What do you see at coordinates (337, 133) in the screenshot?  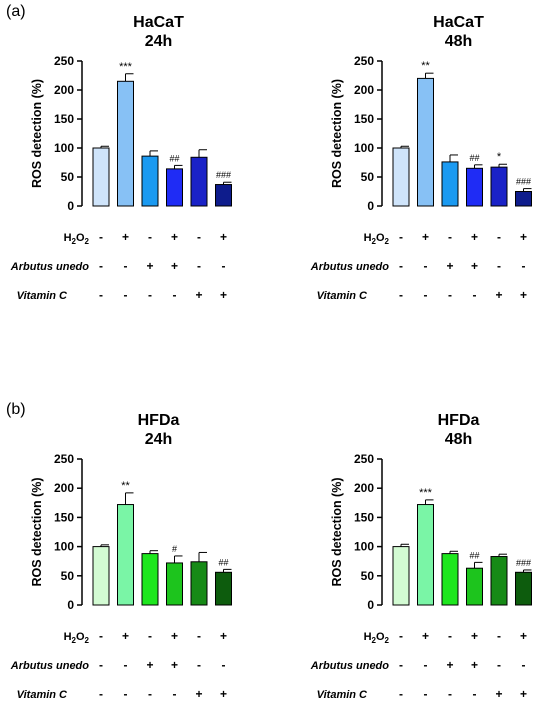 I see `chart2-y-label: ROS detection (%)` at bounding box center [337, 133].